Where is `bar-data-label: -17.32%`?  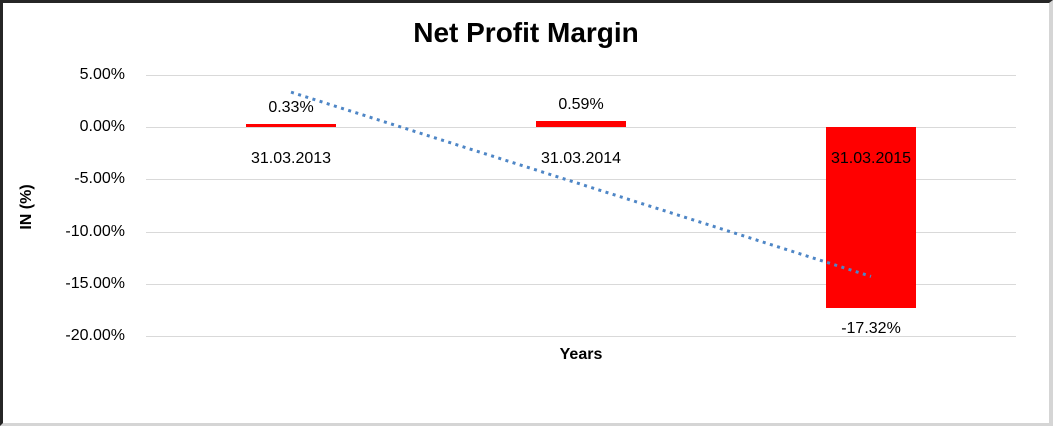
bar-data-label: -17.32% is located at coordinates (871, 328).